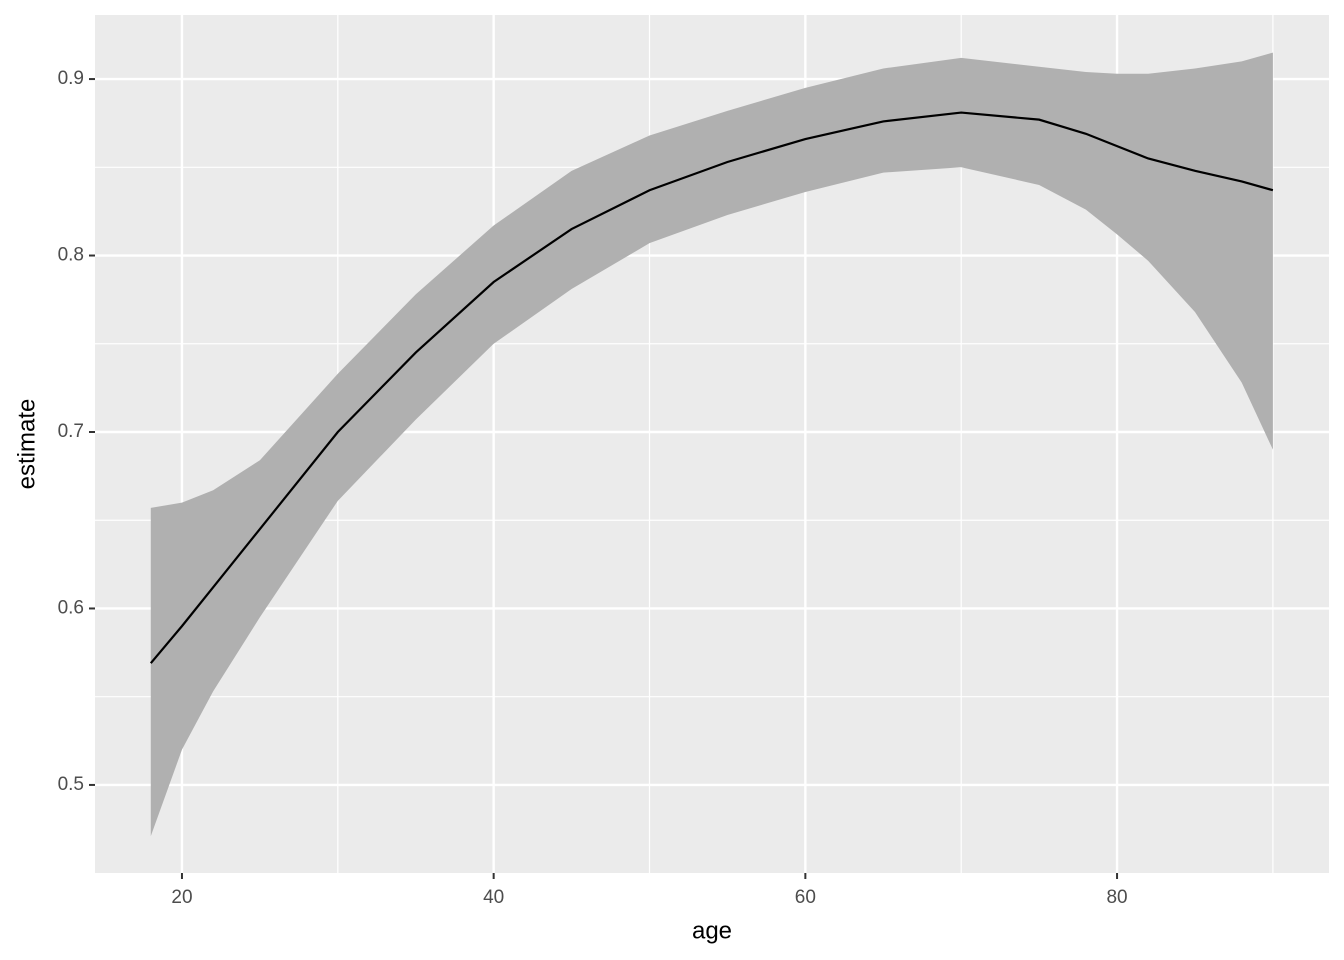 The image size is (1344, 960). What do you see at coordinates (1116, 897) in the screenshot?
I see `x-tick-label: 80` at bounding box center [1116, 897].